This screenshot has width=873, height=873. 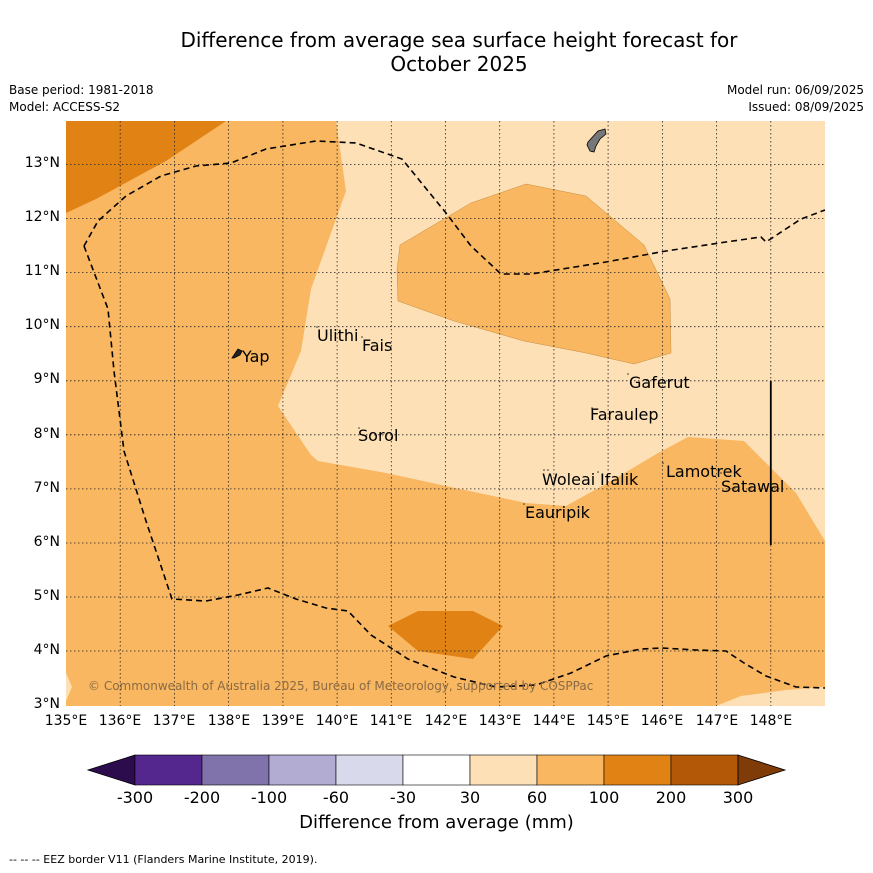 What do you see at coordinates (46, 596) in the screenshot?
I see `lat-label: 5°N` at bounding box center [46, 596].